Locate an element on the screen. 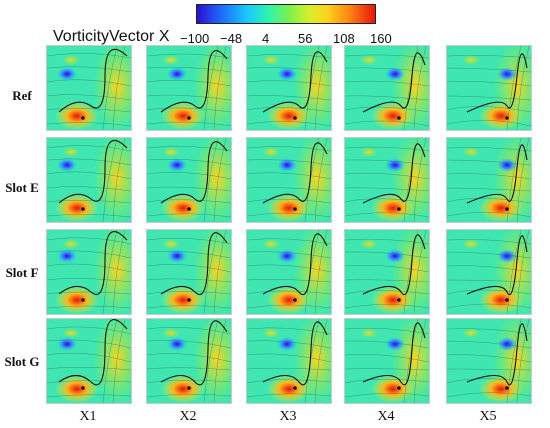 Image resolution: width=550 pixels, height=428 pixels. colorbar is located at coordinates (286, 14).